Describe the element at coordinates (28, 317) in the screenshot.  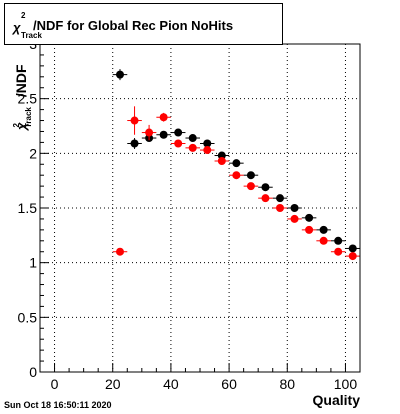
I see `y-tick-label: 0.5` at that location.